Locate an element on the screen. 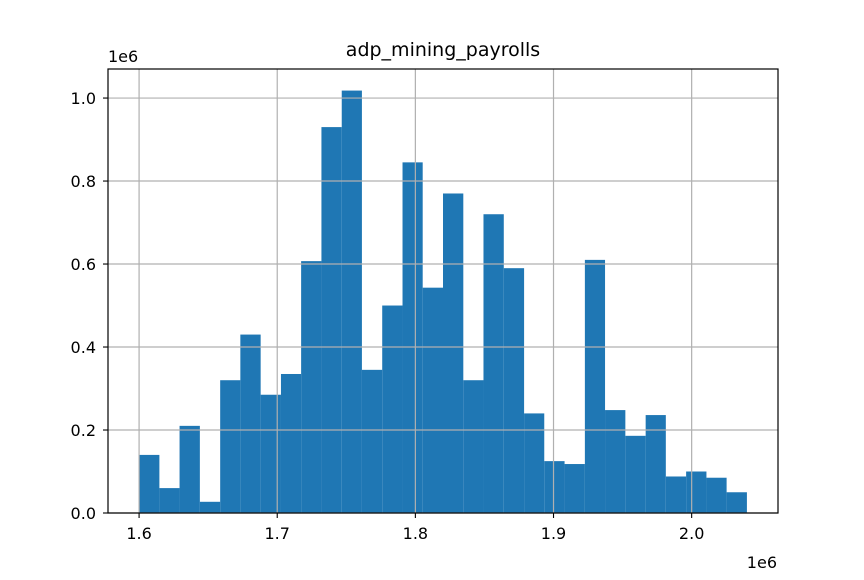 This screenshot has height=580, width=864. x-axis-ticks: 1.6 1.7 1.8 1.9 2.0 is located at coordinates (415, 528).